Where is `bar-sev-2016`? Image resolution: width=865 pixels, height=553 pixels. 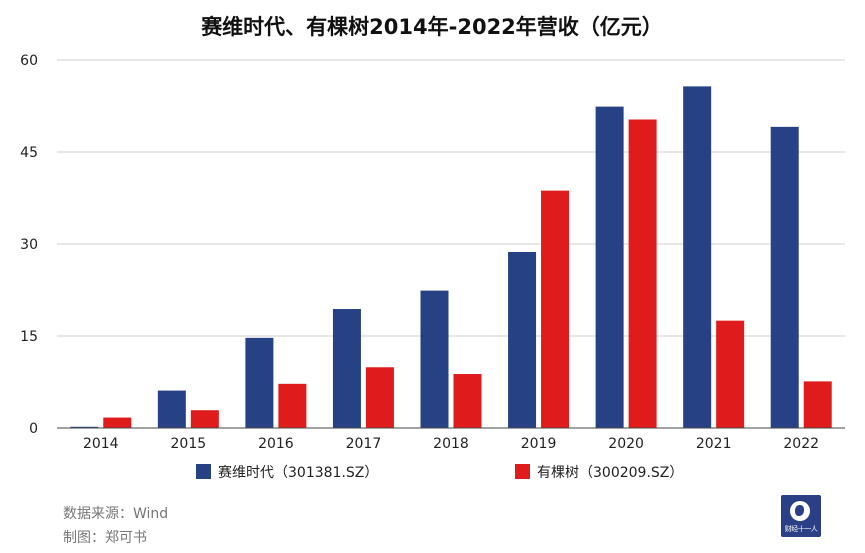
bar-sev-2016 is located at coordinates (259, 382).